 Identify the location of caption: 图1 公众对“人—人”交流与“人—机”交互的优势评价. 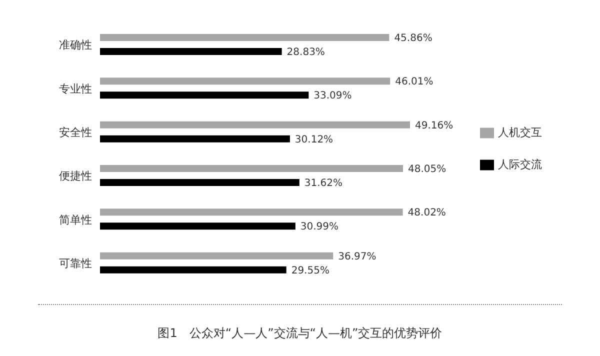
(300, 333).